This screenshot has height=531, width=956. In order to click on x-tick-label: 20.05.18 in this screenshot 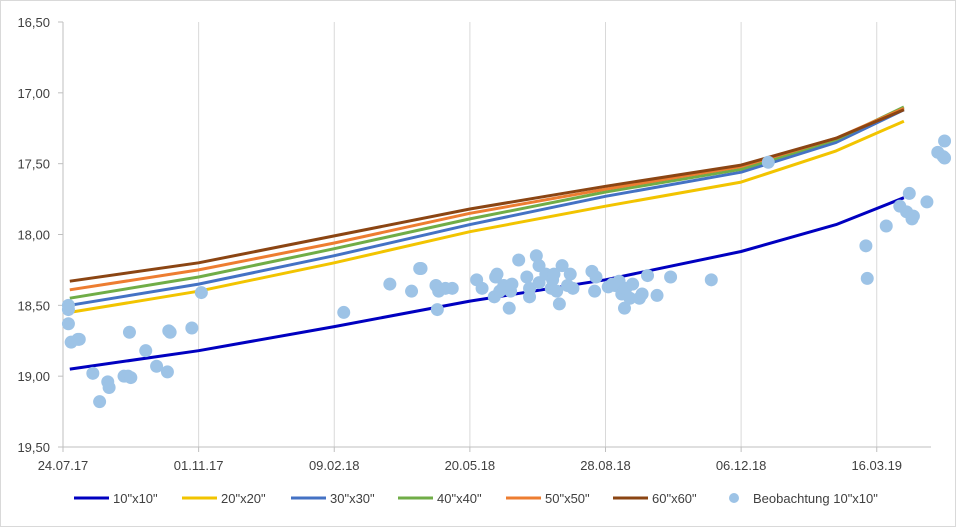, I will do `click(470, 465)`.